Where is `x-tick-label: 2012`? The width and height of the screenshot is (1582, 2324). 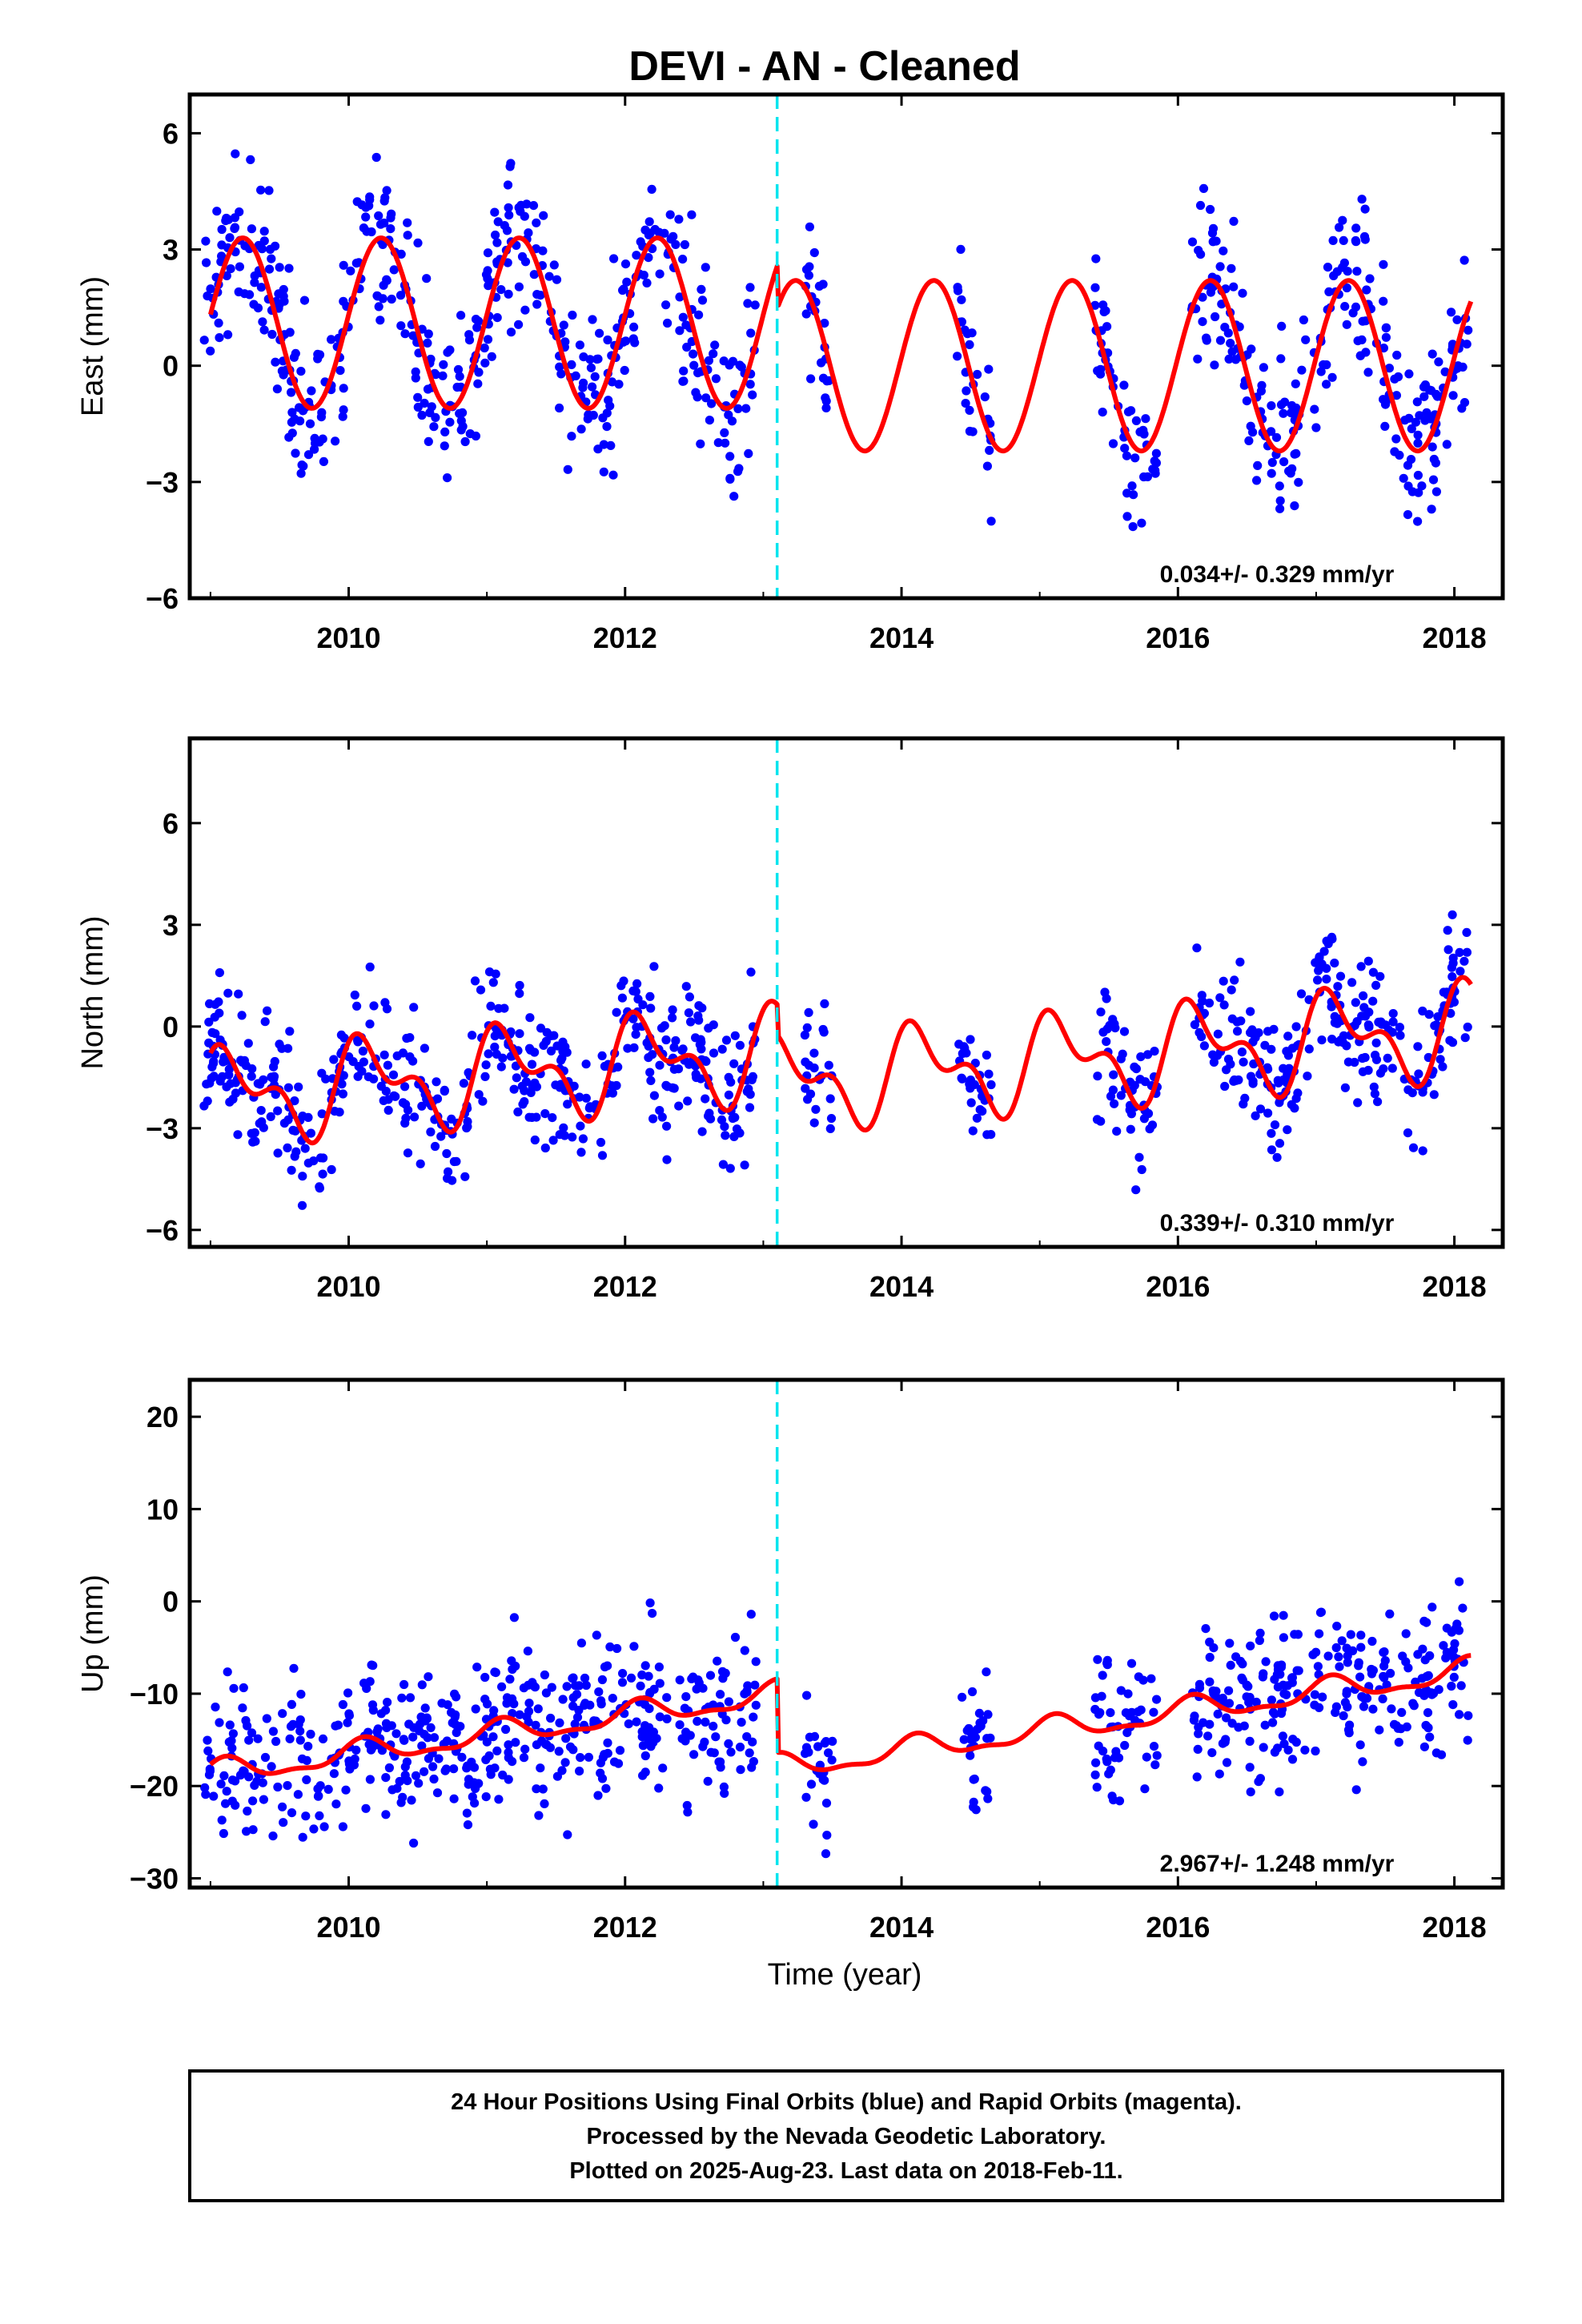 x-tick-label: 2012 is located at coordinates (625, 637).